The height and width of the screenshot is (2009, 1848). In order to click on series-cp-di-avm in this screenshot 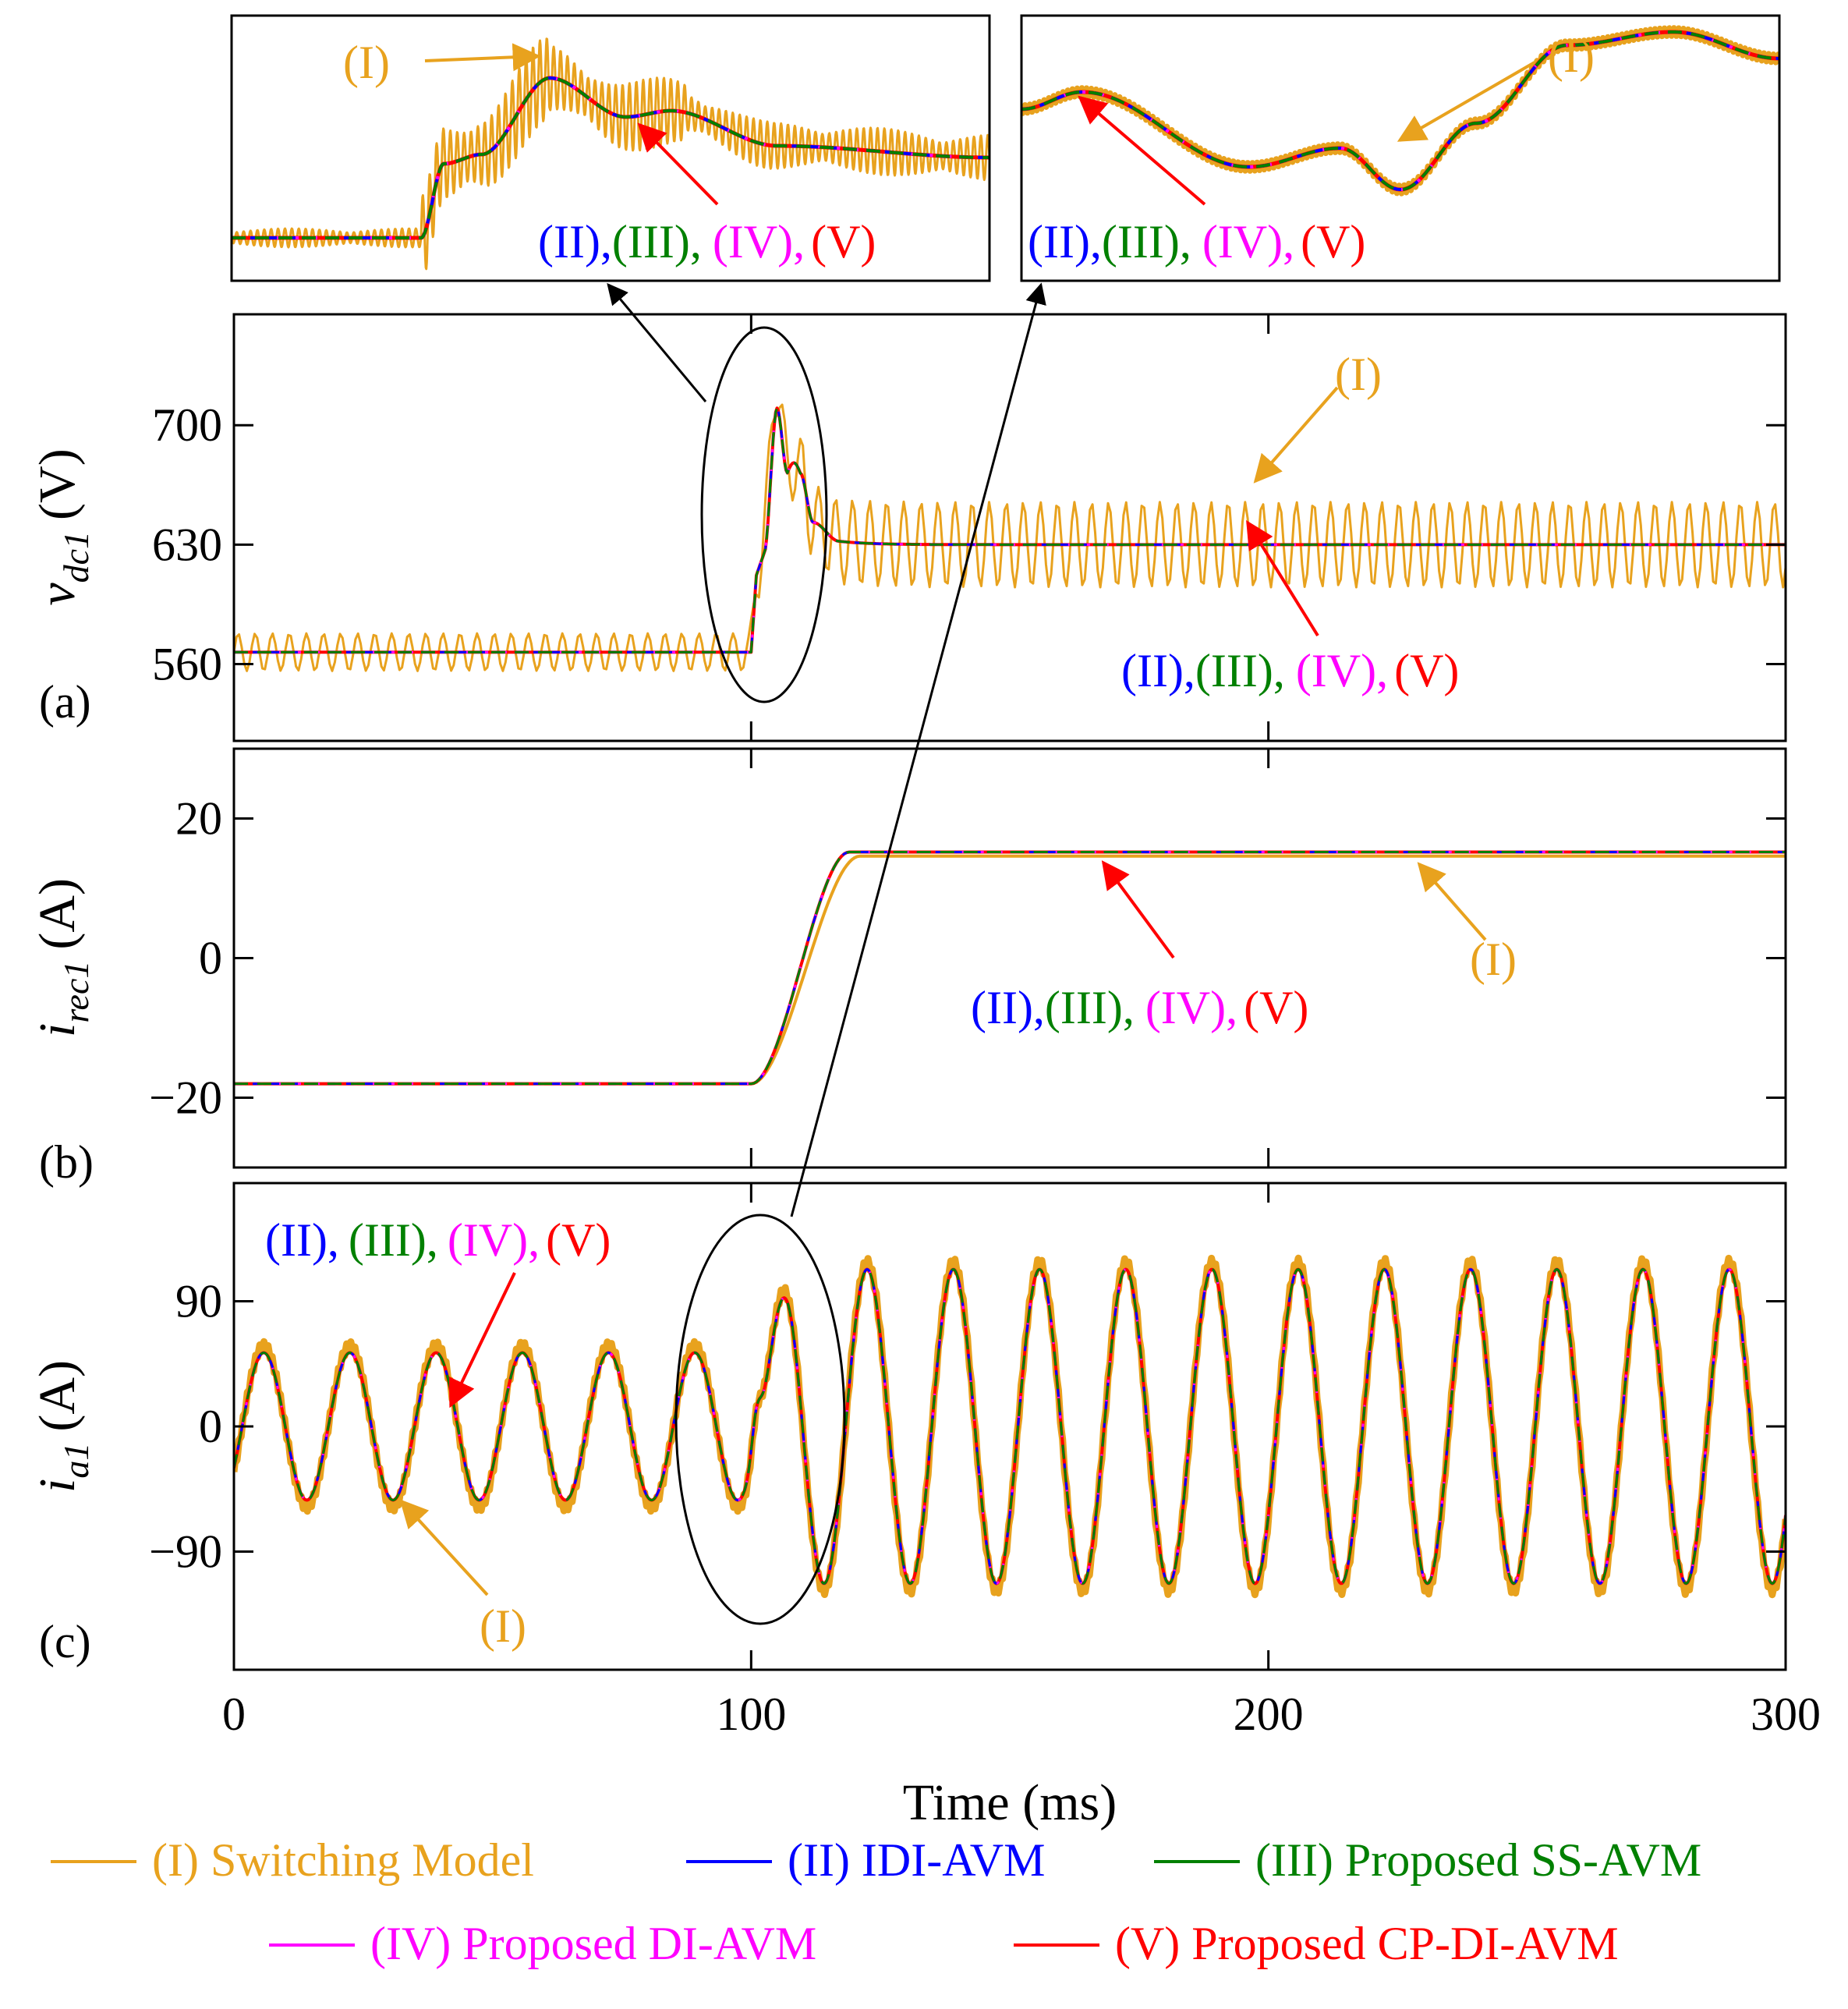, I will do `click(1010, 968)`.